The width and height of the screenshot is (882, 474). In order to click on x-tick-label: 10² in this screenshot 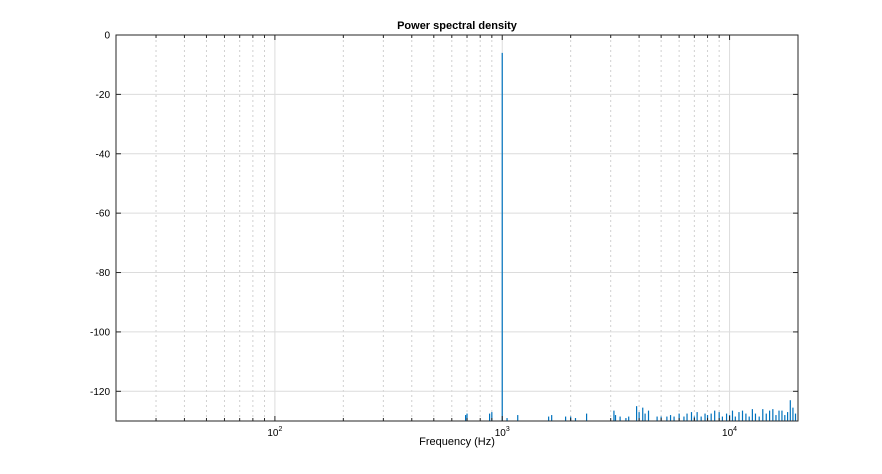, I will do `click(274, 432)`.